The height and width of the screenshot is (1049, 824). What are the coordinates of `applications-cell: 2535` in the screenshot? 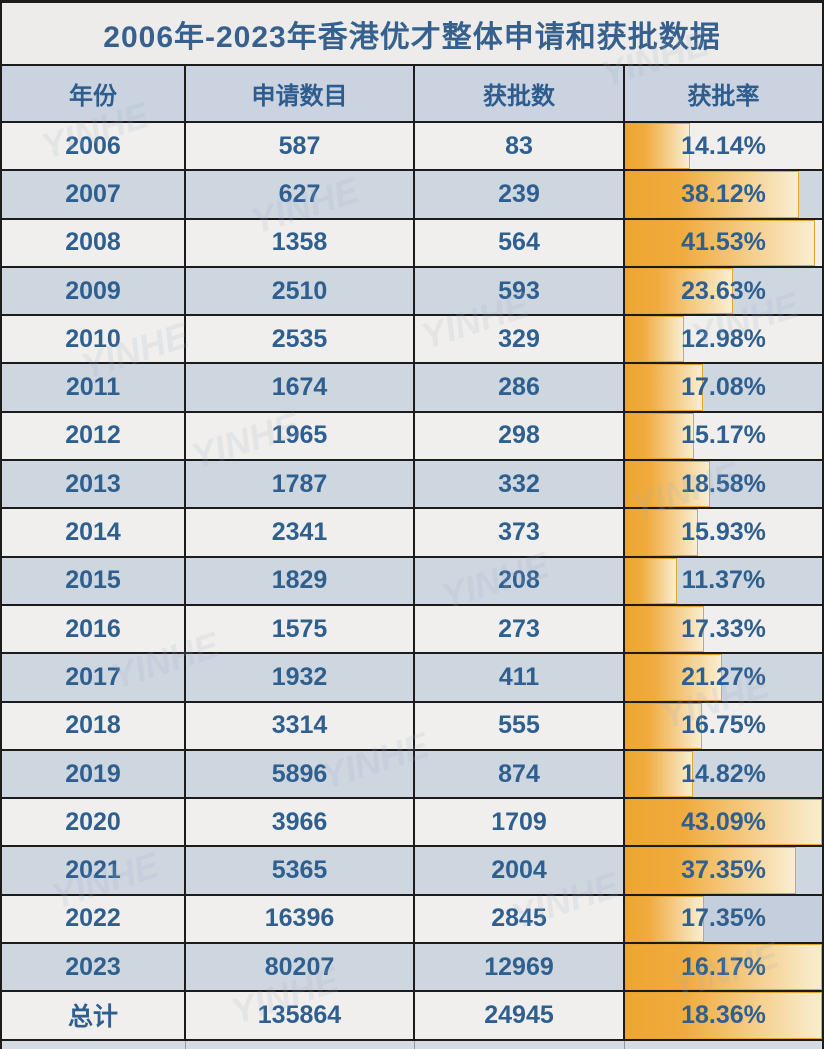 It's located at (300, 339).